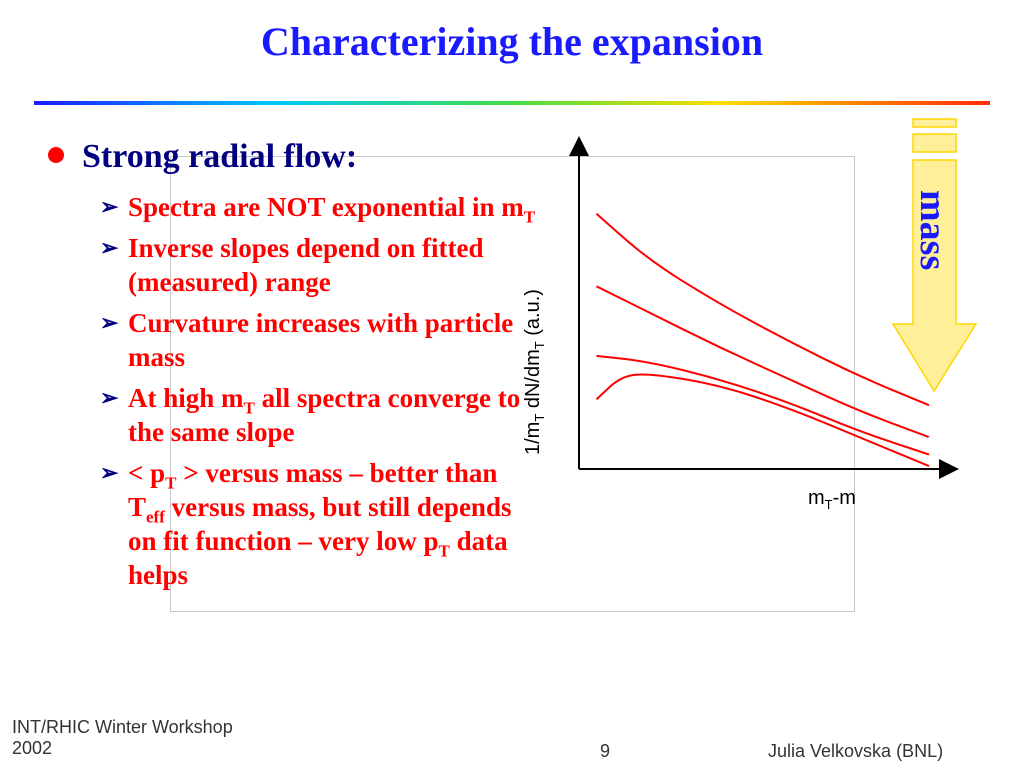  I want to click on sub-bullet-5-part-1: < p, so click(147, 473).